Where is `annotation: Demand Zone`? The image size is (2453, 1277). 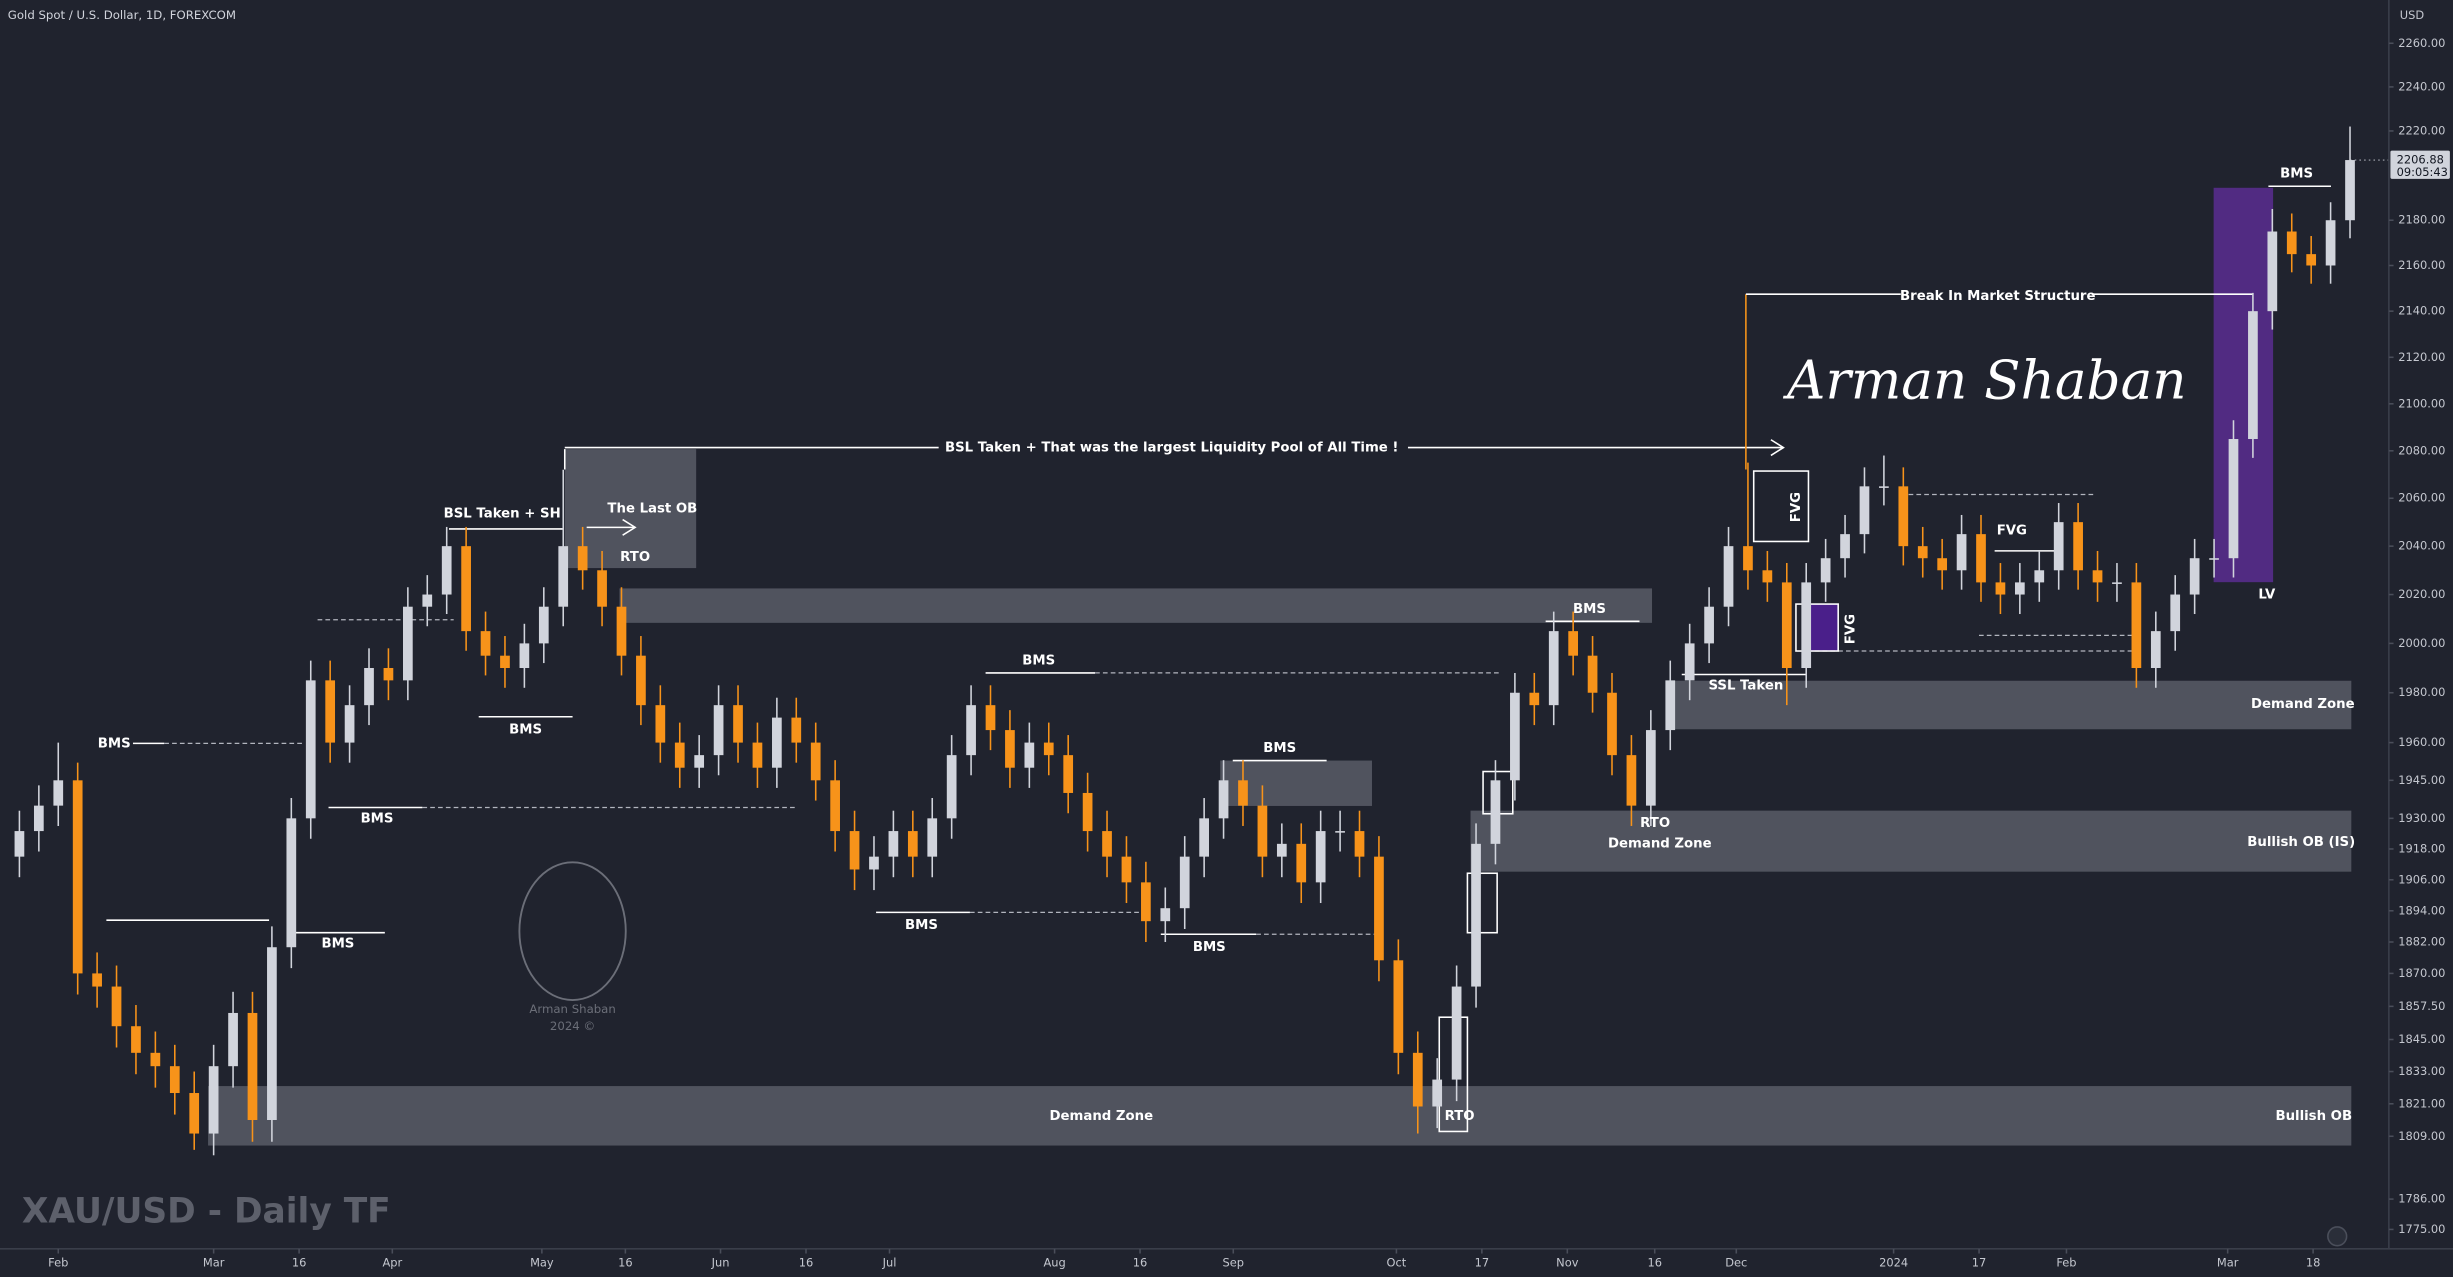 annotation: Demand Zone is located at coordinates (2303, 704).